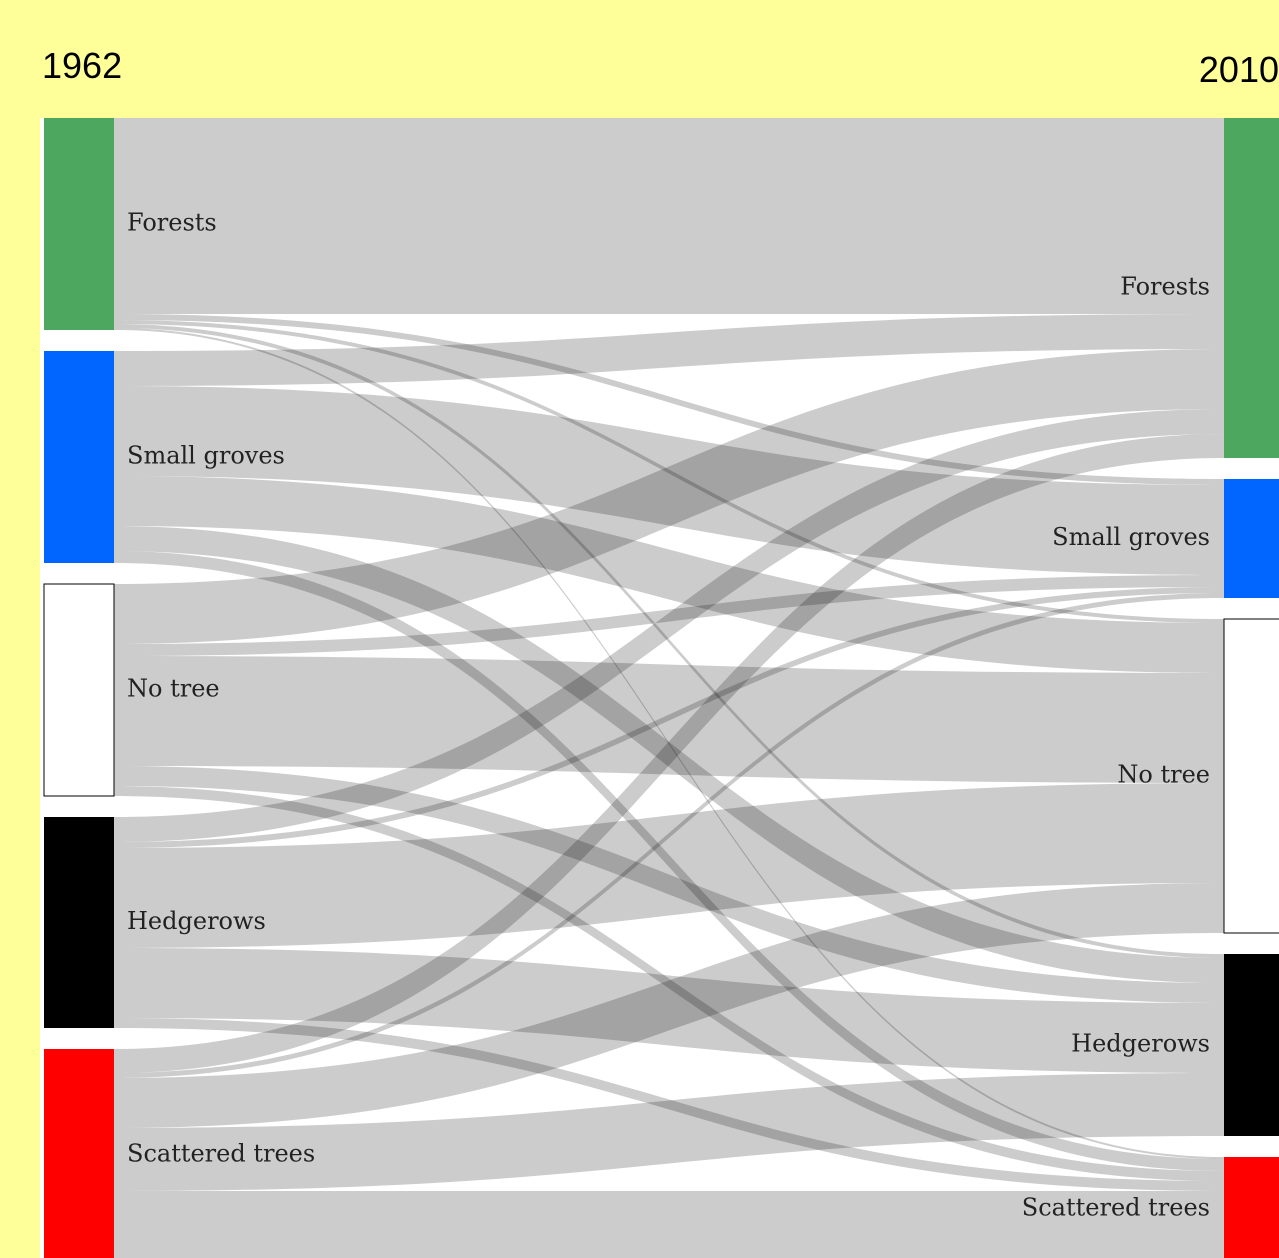  What do you see at coordinates (1140, 1044) in the screenshot?
I see `right-node-label: Hedgerows` at bounding box center [1140, 1044].